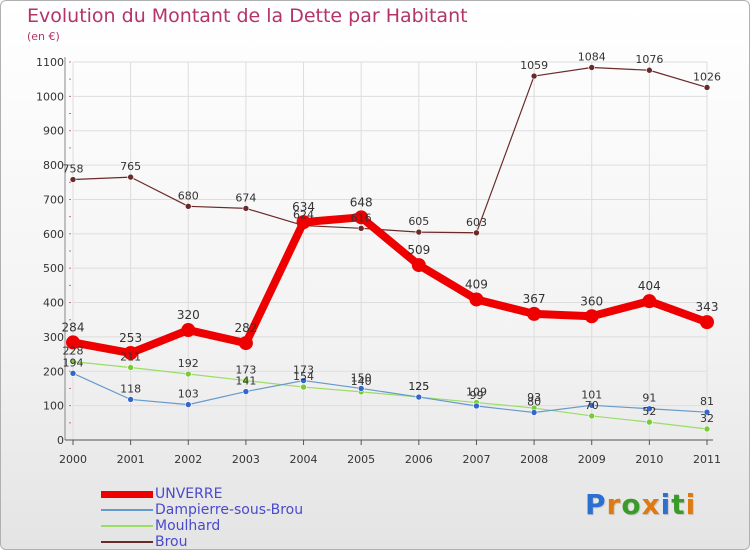 This screenshot has height=550, width=750. What do you see at coordinates (649, 459) in the screenshot?
I see `x-tick-label: 2010` at bounding box center [649, 459].